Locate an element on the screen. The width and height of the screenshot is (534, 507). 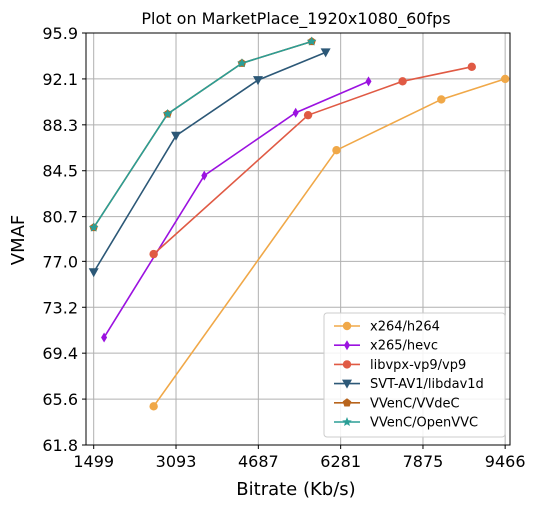
legend-label: SVT-AV1/libdav1d is located at coordinates (427, 384).